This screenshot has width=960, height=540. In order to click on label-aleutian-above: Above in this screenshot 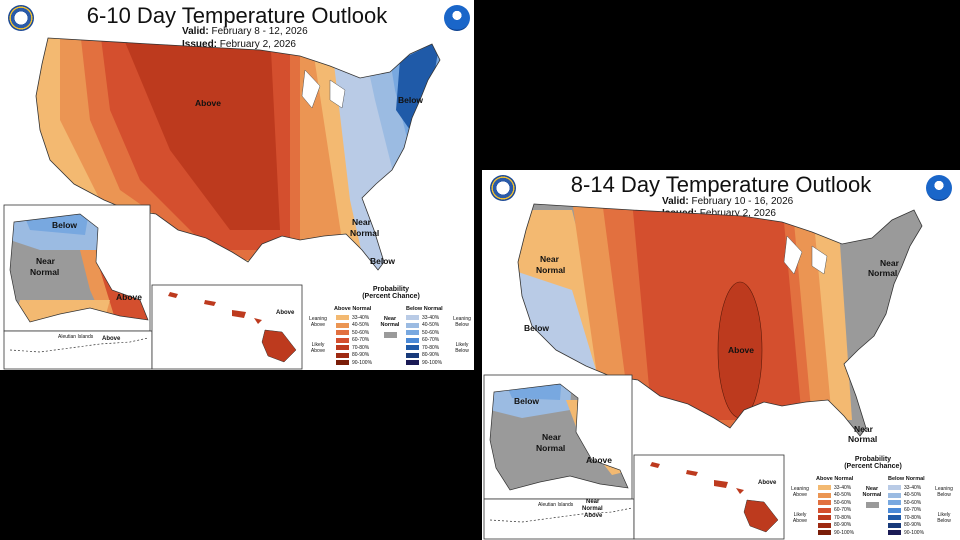, I will do `click(593, 516)`.